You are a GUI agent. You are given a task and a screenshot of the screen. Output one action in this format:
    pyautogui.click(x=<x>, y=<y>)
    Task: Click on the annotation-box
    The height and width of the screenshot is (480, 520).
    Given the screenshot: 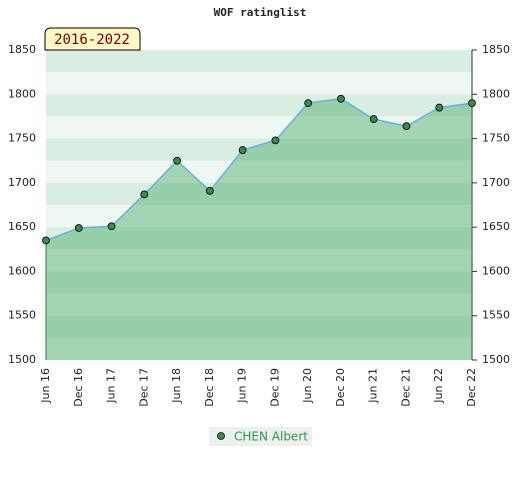 What is the action you would take?
    pyautogui.click(x=92, y=39)
    